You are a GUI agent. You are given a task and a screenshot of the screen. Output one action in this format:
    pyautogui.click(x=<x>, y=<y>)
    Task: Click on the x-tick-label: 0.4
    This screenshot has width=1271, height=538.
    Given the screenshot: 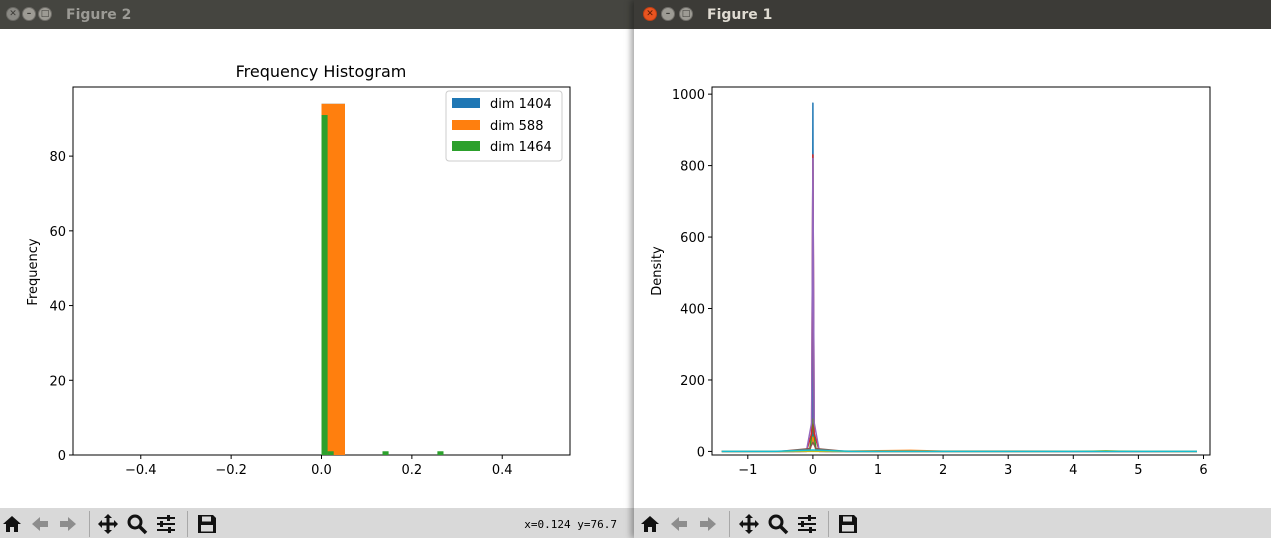 What is the action you would take?
    pyautogui.click(x=502, y=470)
    